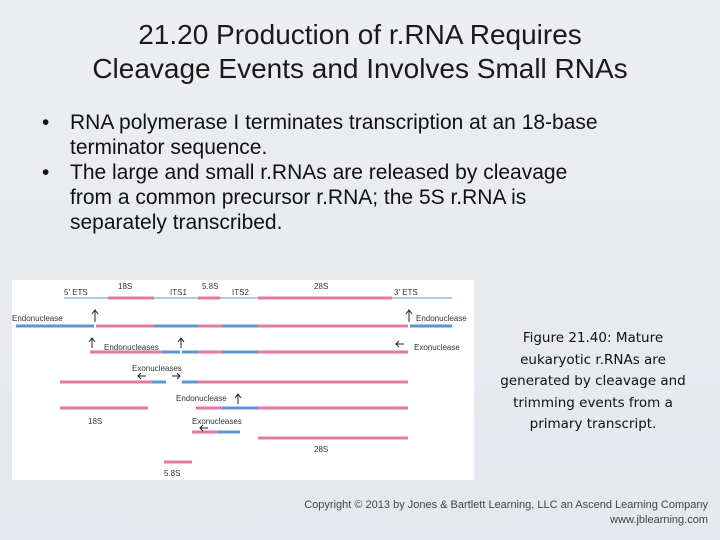  I want to click on segment-28s, so click(325, 298).